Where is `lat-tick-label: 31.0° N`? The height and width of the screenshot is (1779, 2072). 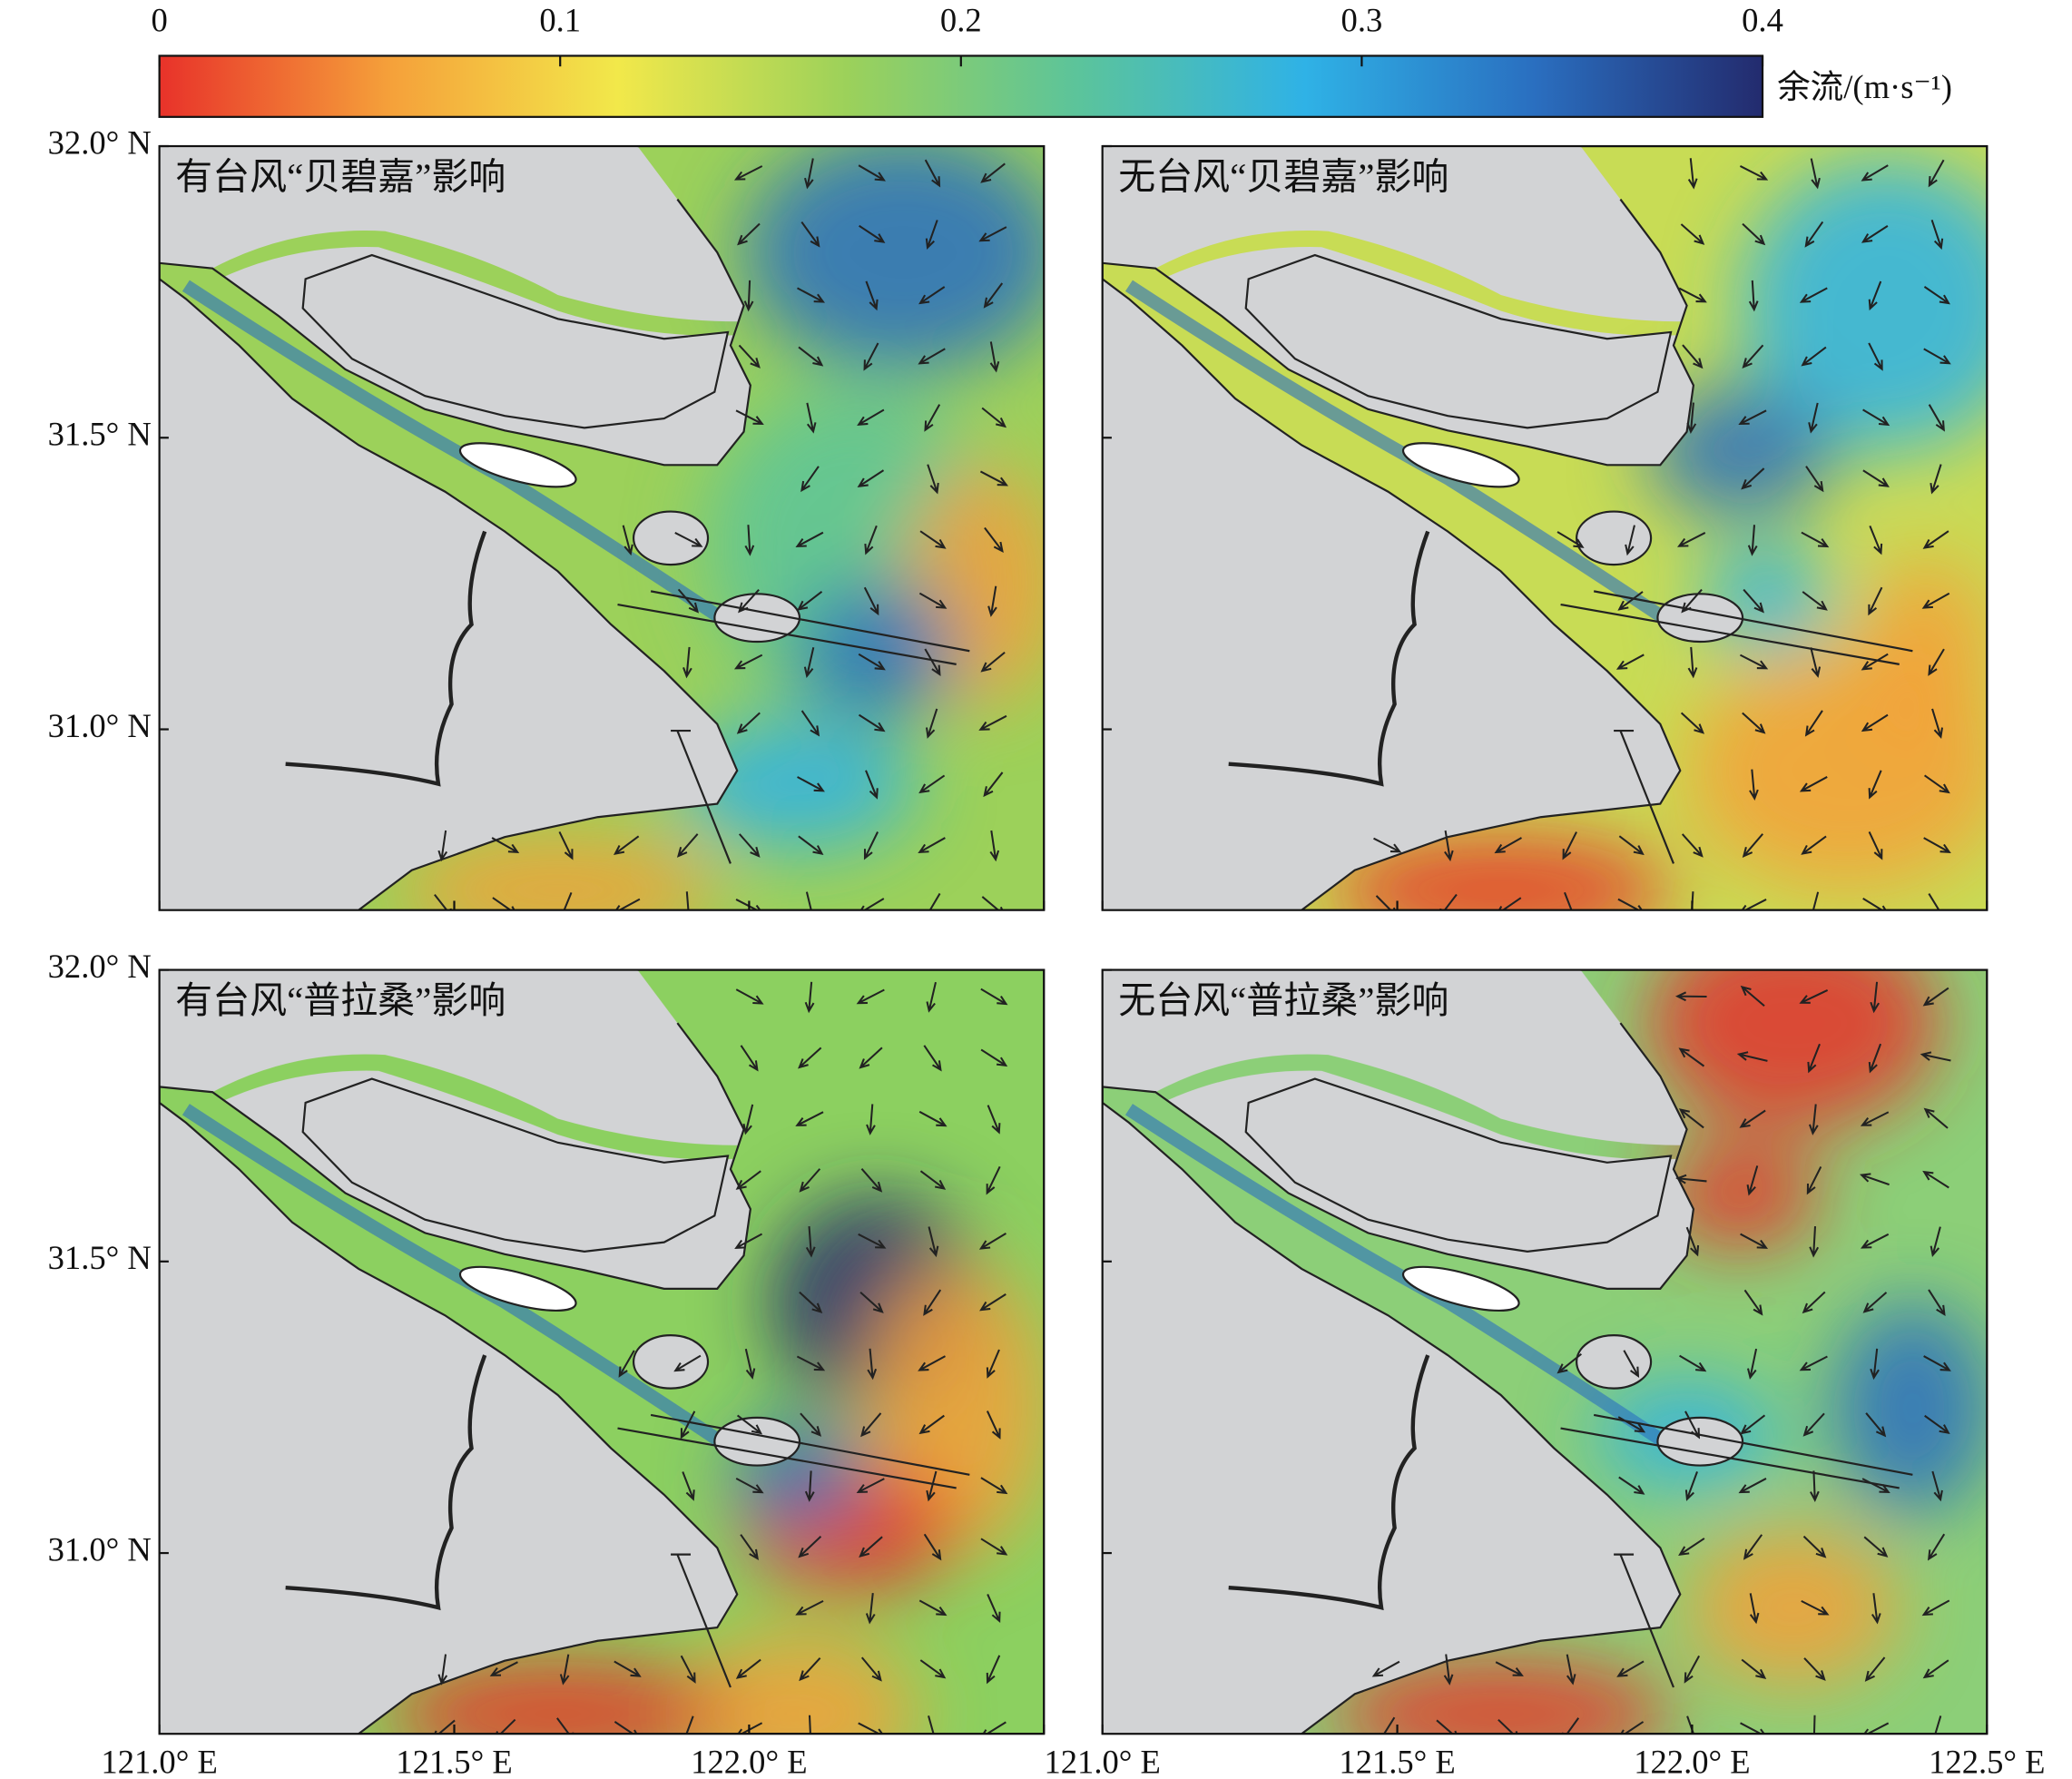 lat-tick-label: 31.0° N is located at coordinates (100, 725).